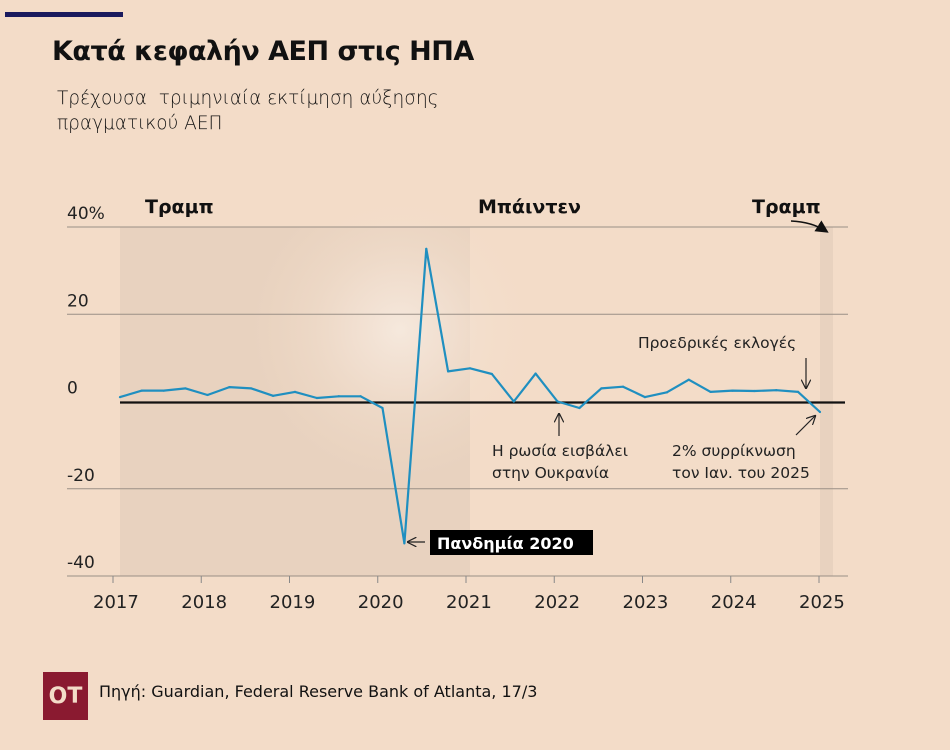 The width and height of the screenshot is (950, 750). Describe the element at coordinates (316, 398) in the screenshot. I see `data-point-2019Q2` at that location.